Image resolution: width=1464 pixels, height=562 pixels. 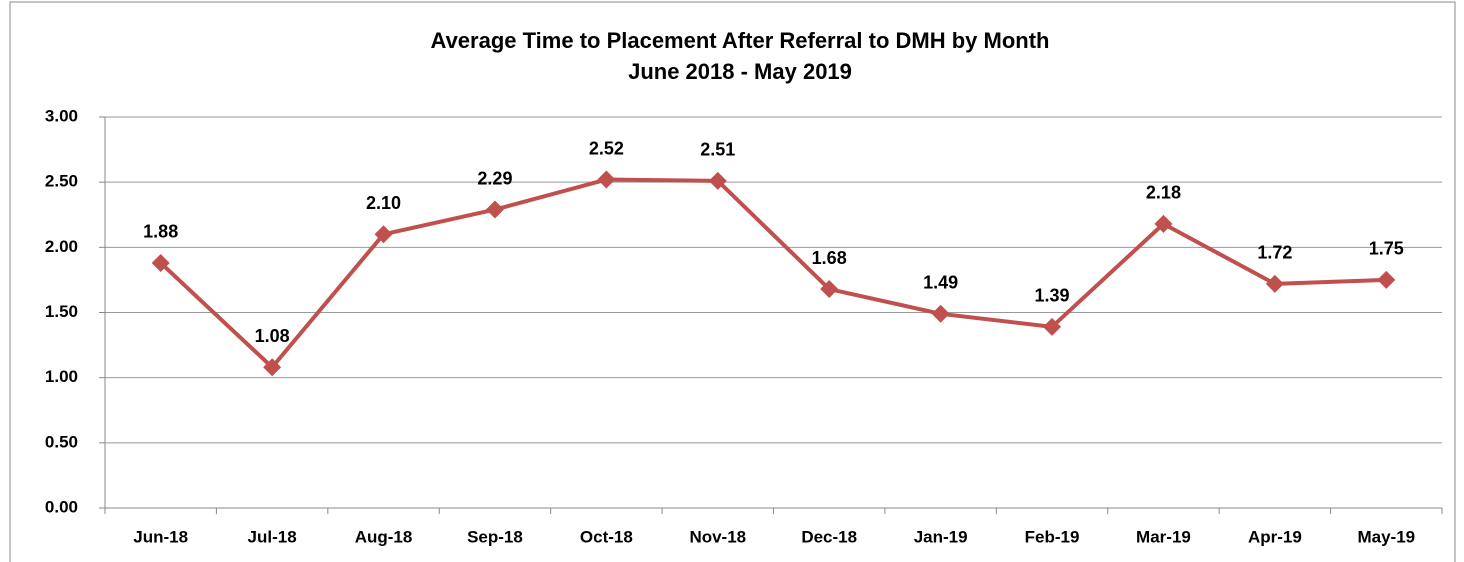 I want to click on x-tick-label: Jul-18, so click(x=272, y=536).